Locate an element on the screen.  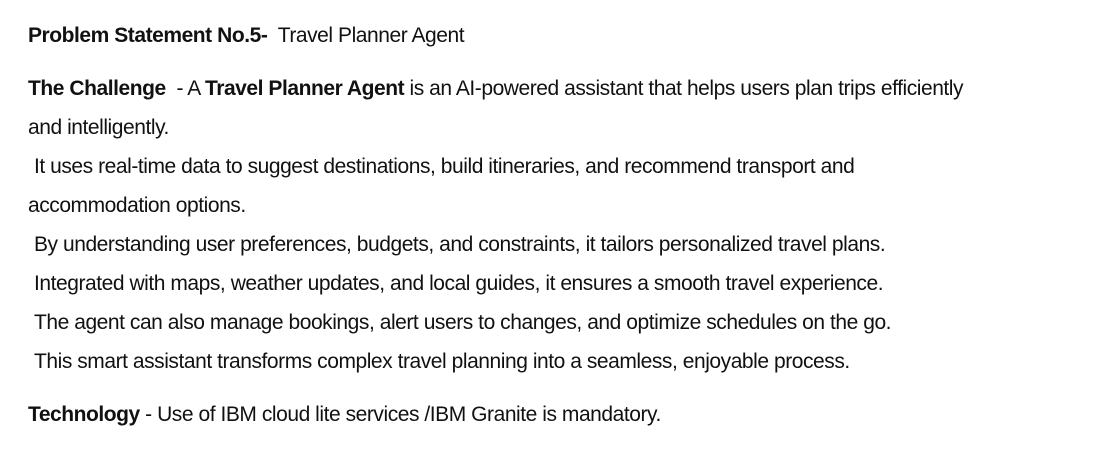
challenge-line-2: and intelligently. is located at coordinates (98, 127).